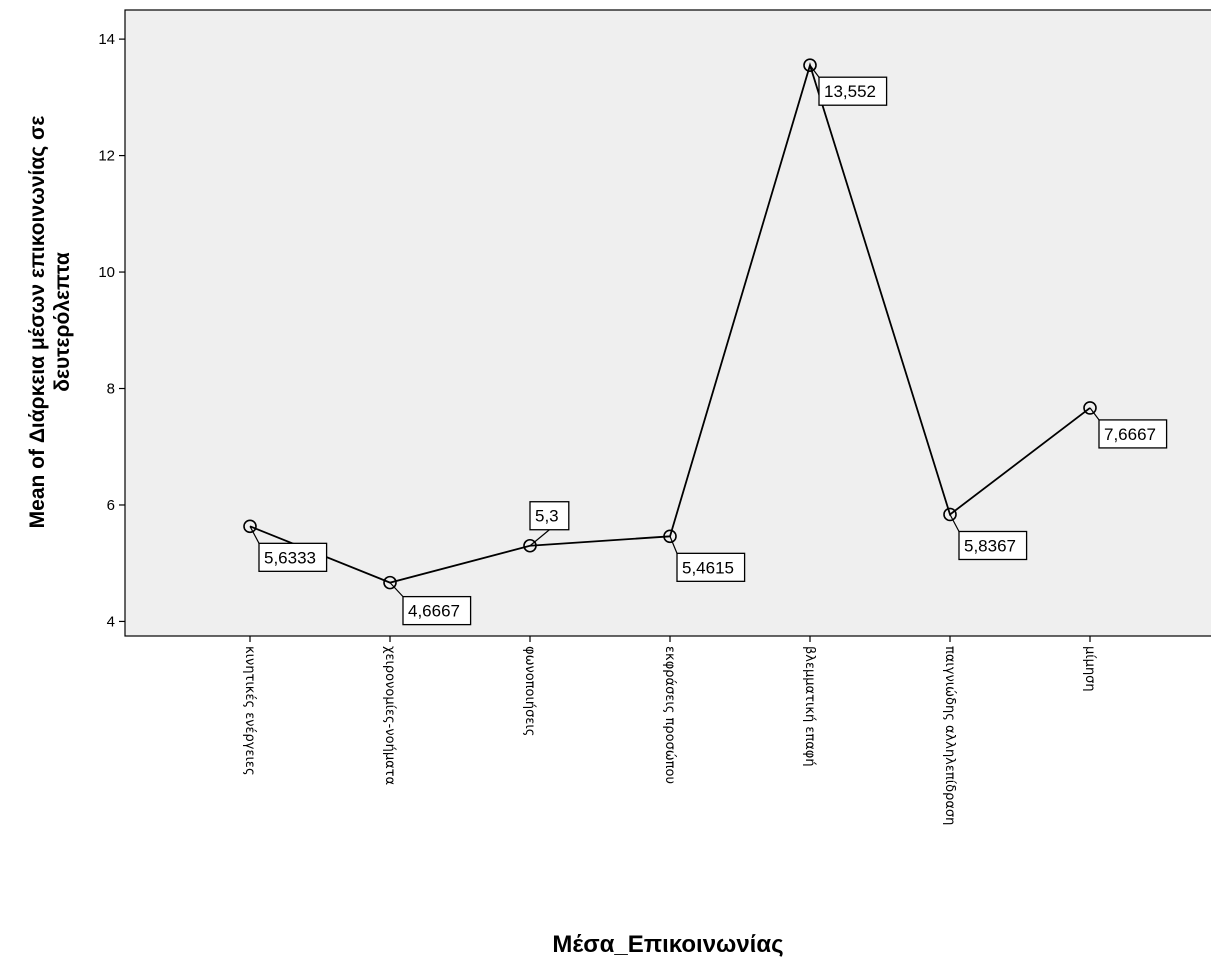 This screenshot has width=1211, height=974. I want to click on data-label: 5,8367, so click(990, 545).